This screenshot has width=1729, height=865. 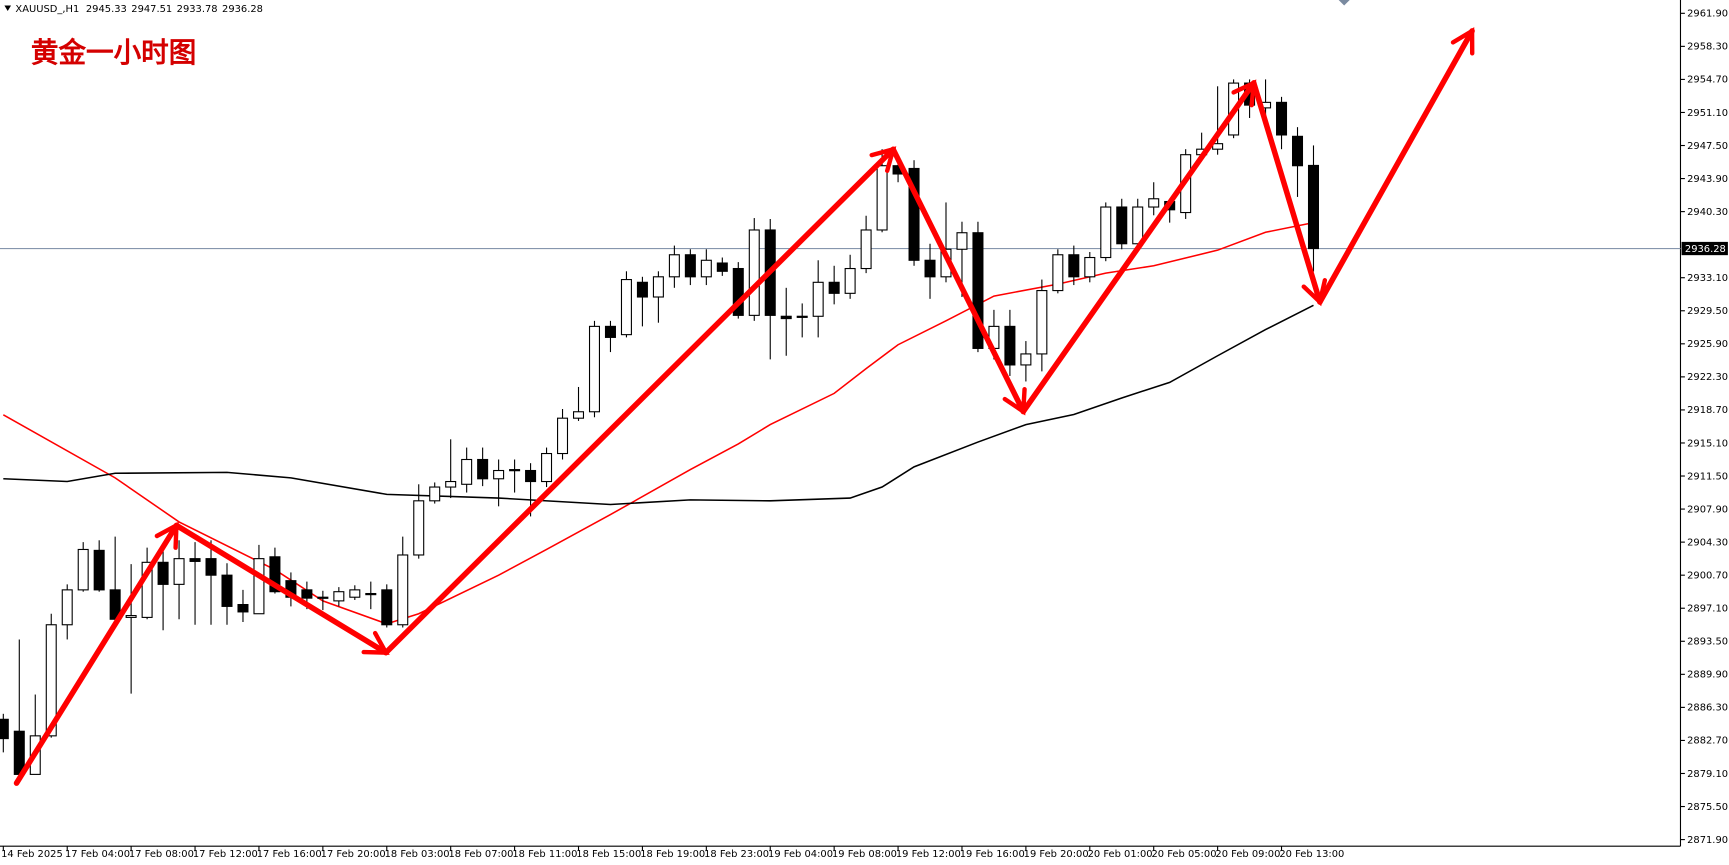 I want to click on y-tick-label: 2875.50, so click(x=1707, y=807).